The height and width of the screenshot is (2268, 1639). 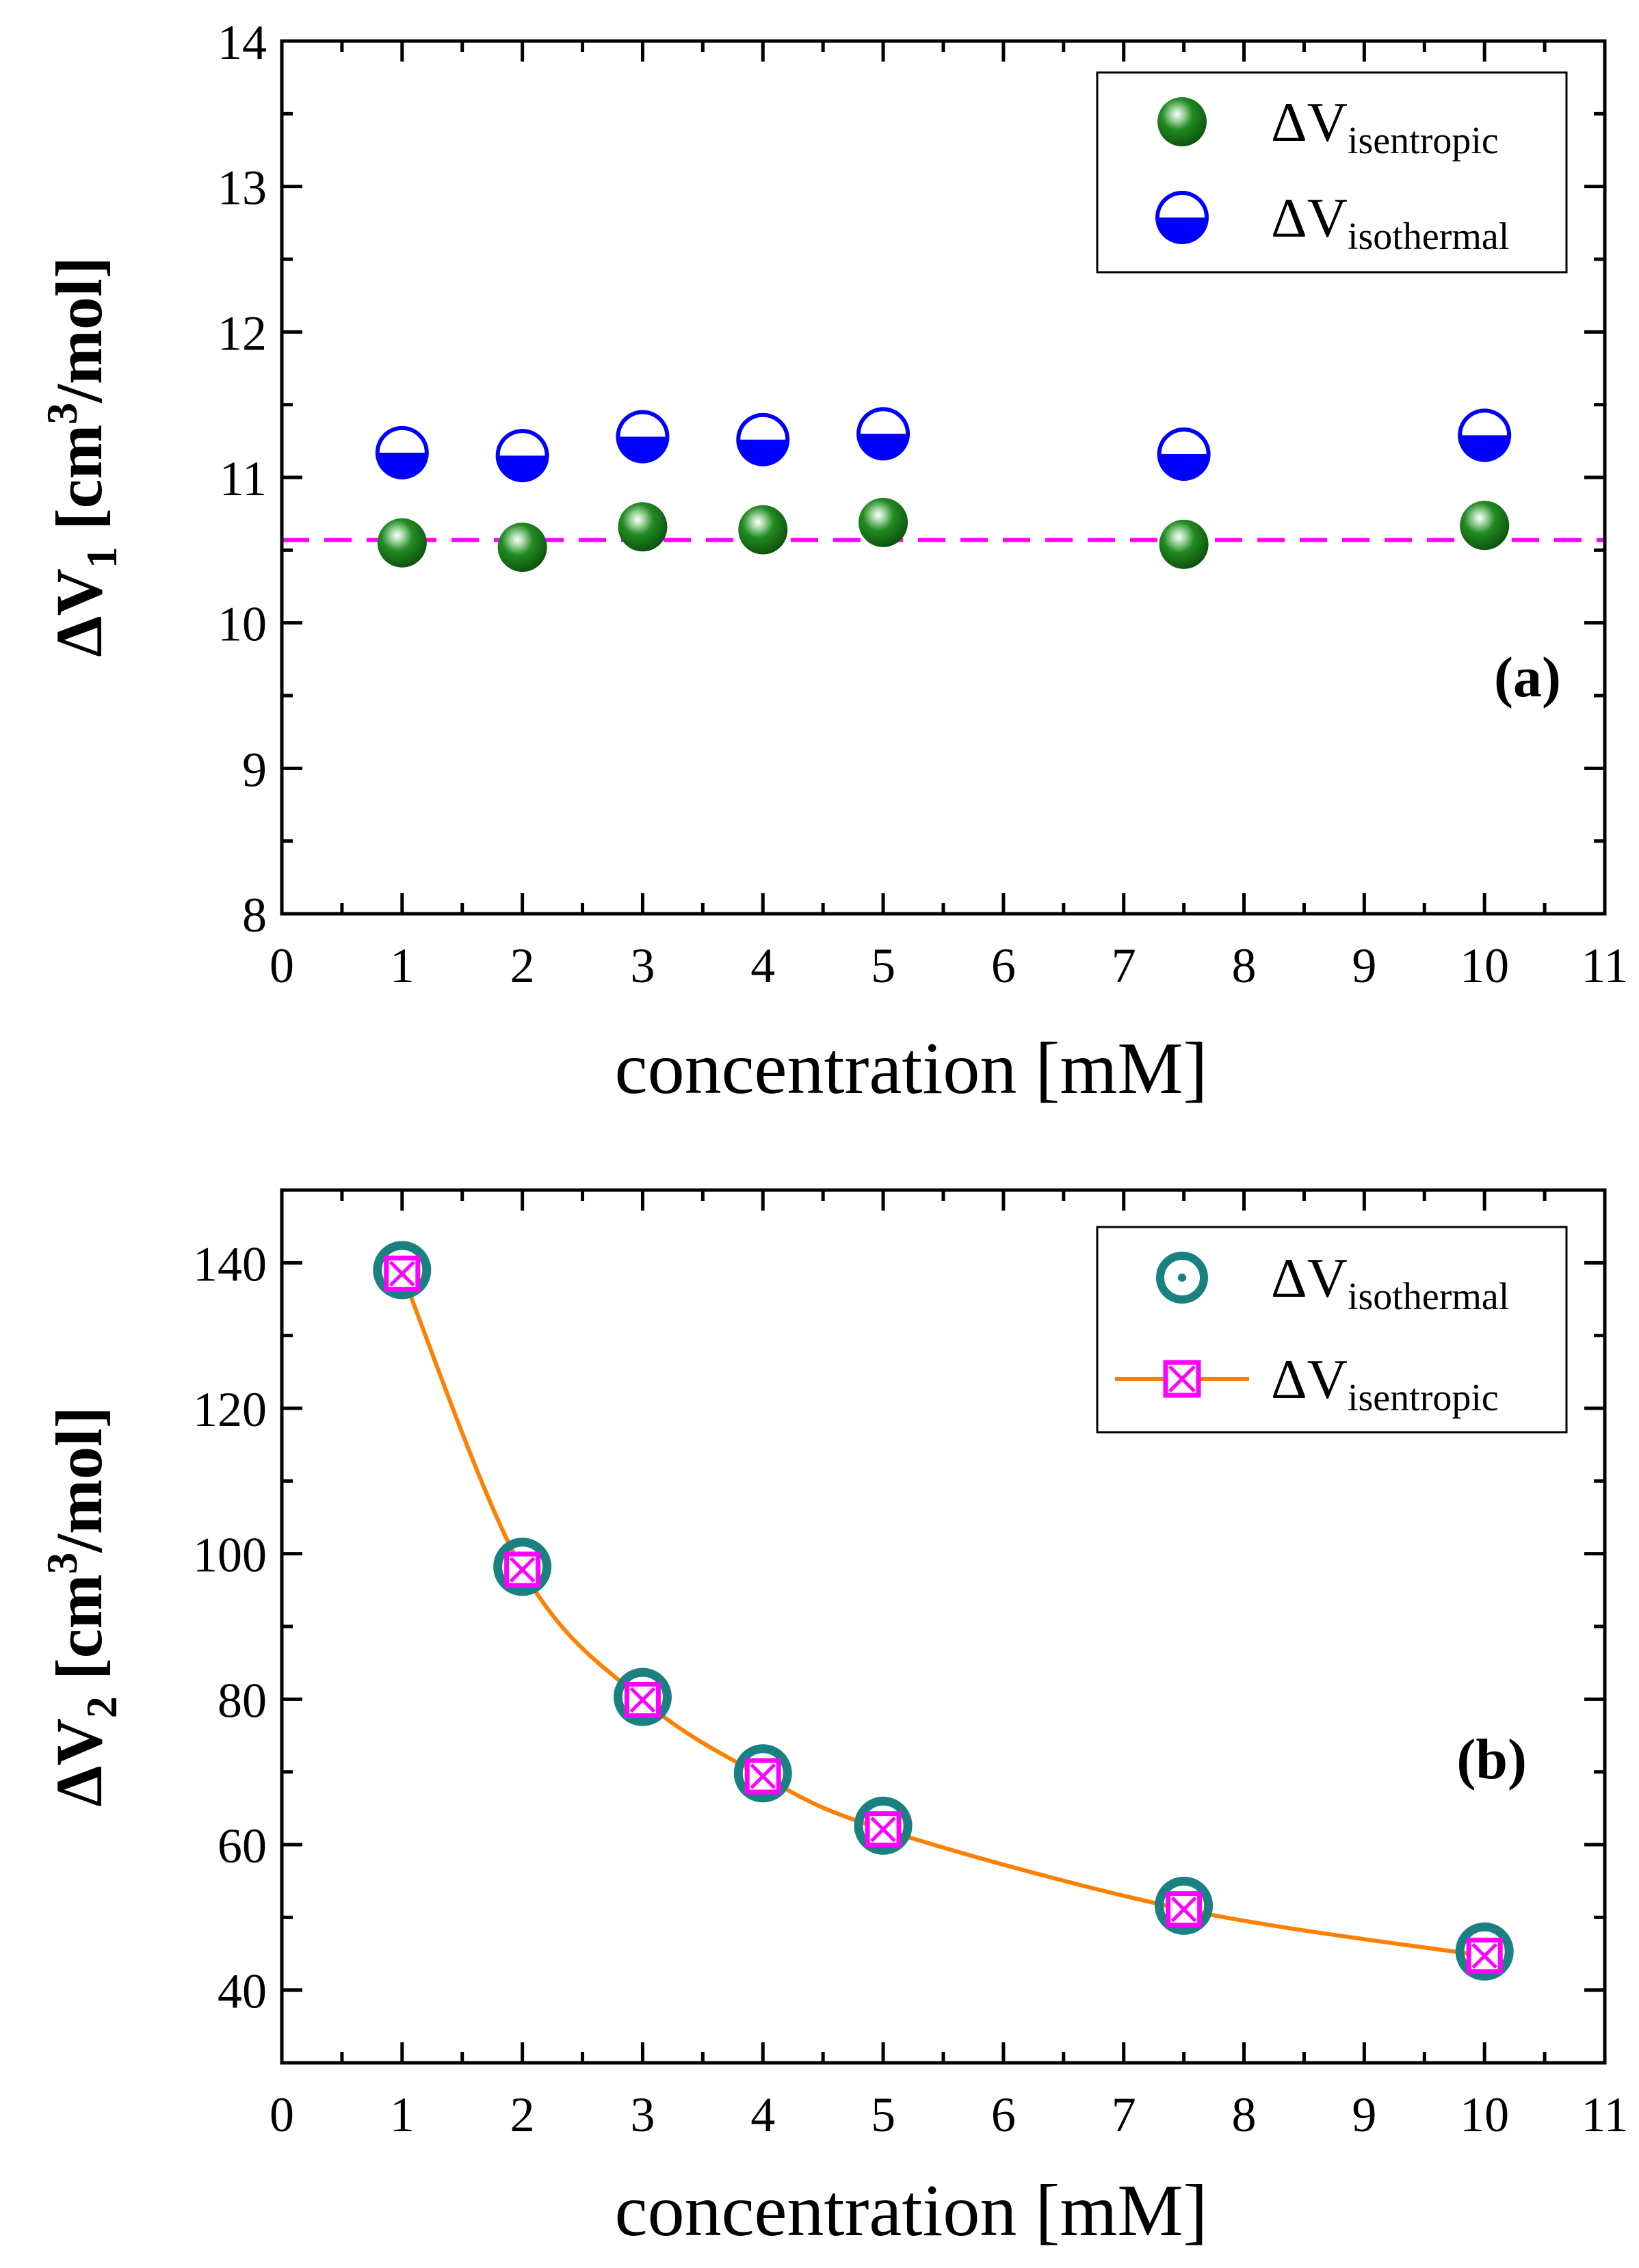 I want to click on data-marks, so click(x=943, y=489).